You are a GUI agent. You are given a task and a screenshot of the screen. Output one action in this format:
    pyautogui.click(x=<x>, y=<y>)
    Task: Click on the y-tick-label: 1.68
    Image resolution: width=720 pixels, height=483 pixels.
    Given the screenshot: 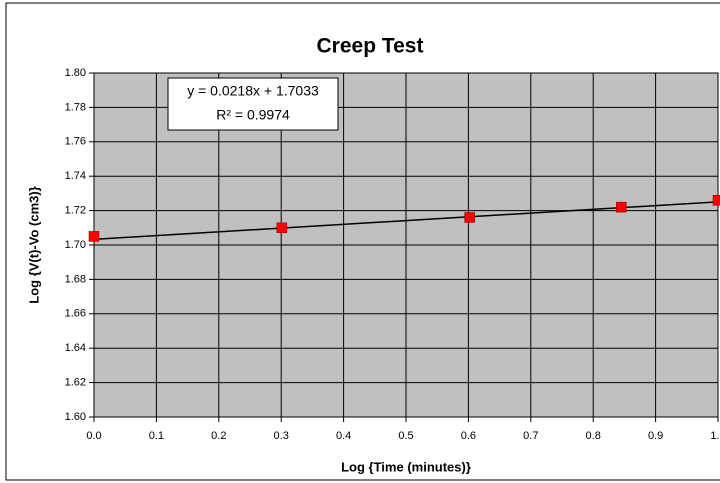 What is the action you would take?
    pyautogui.click(x=75, y=279)
    